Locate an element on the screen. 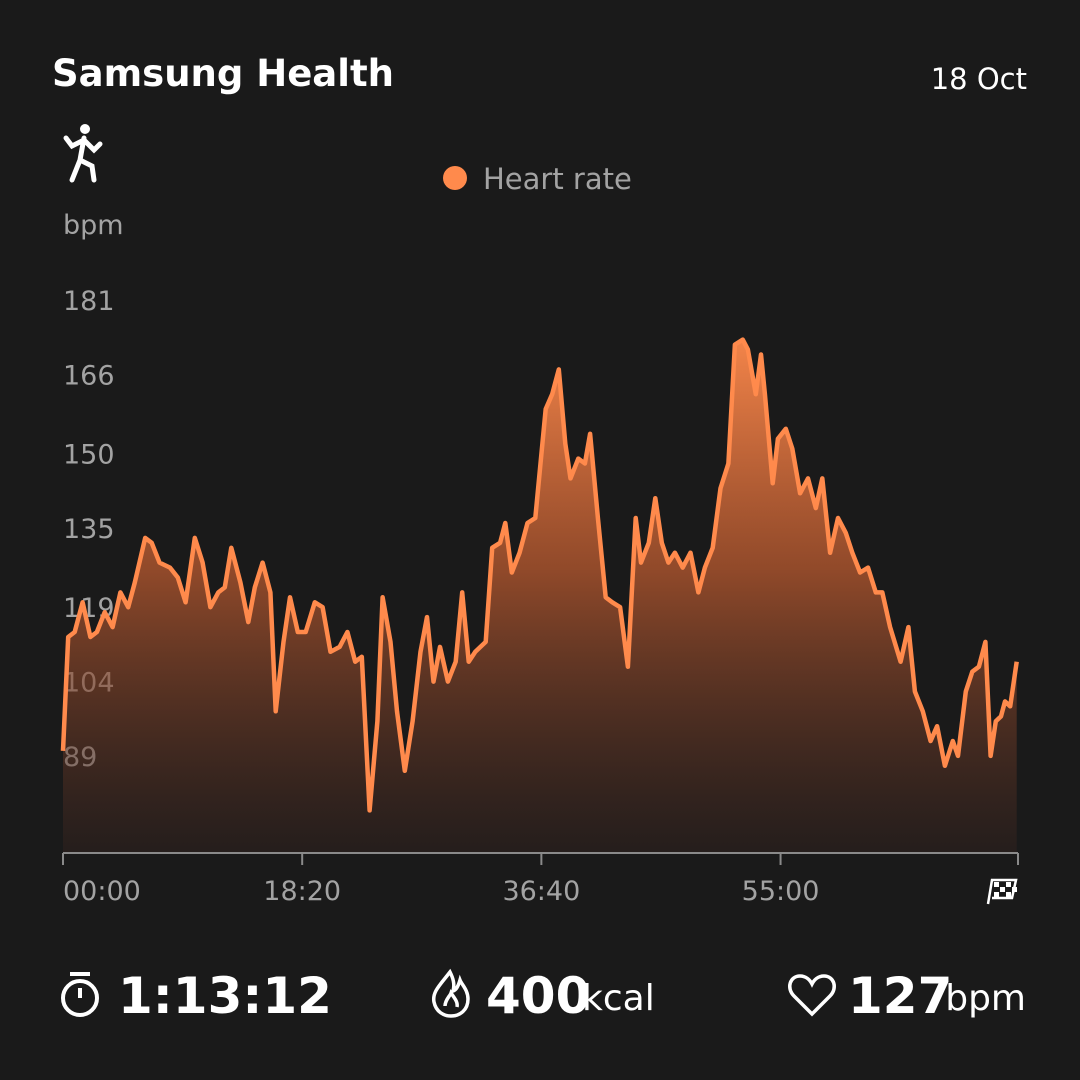 The width and height of the screenshot is (1080, 1080). heart-rate-unit: bpm is located at coordinates (985, 998).